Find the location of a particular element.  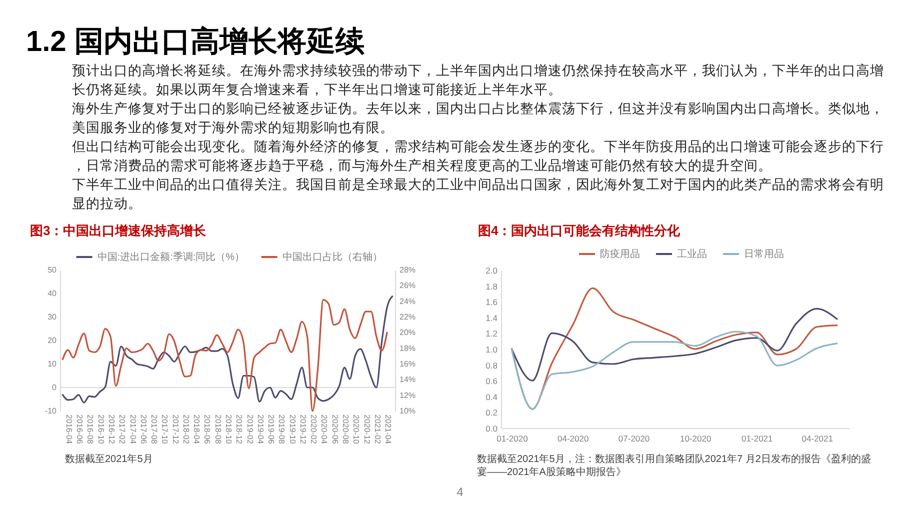

x-tick-label: 2018-02 is located at coordinates (185, 429).